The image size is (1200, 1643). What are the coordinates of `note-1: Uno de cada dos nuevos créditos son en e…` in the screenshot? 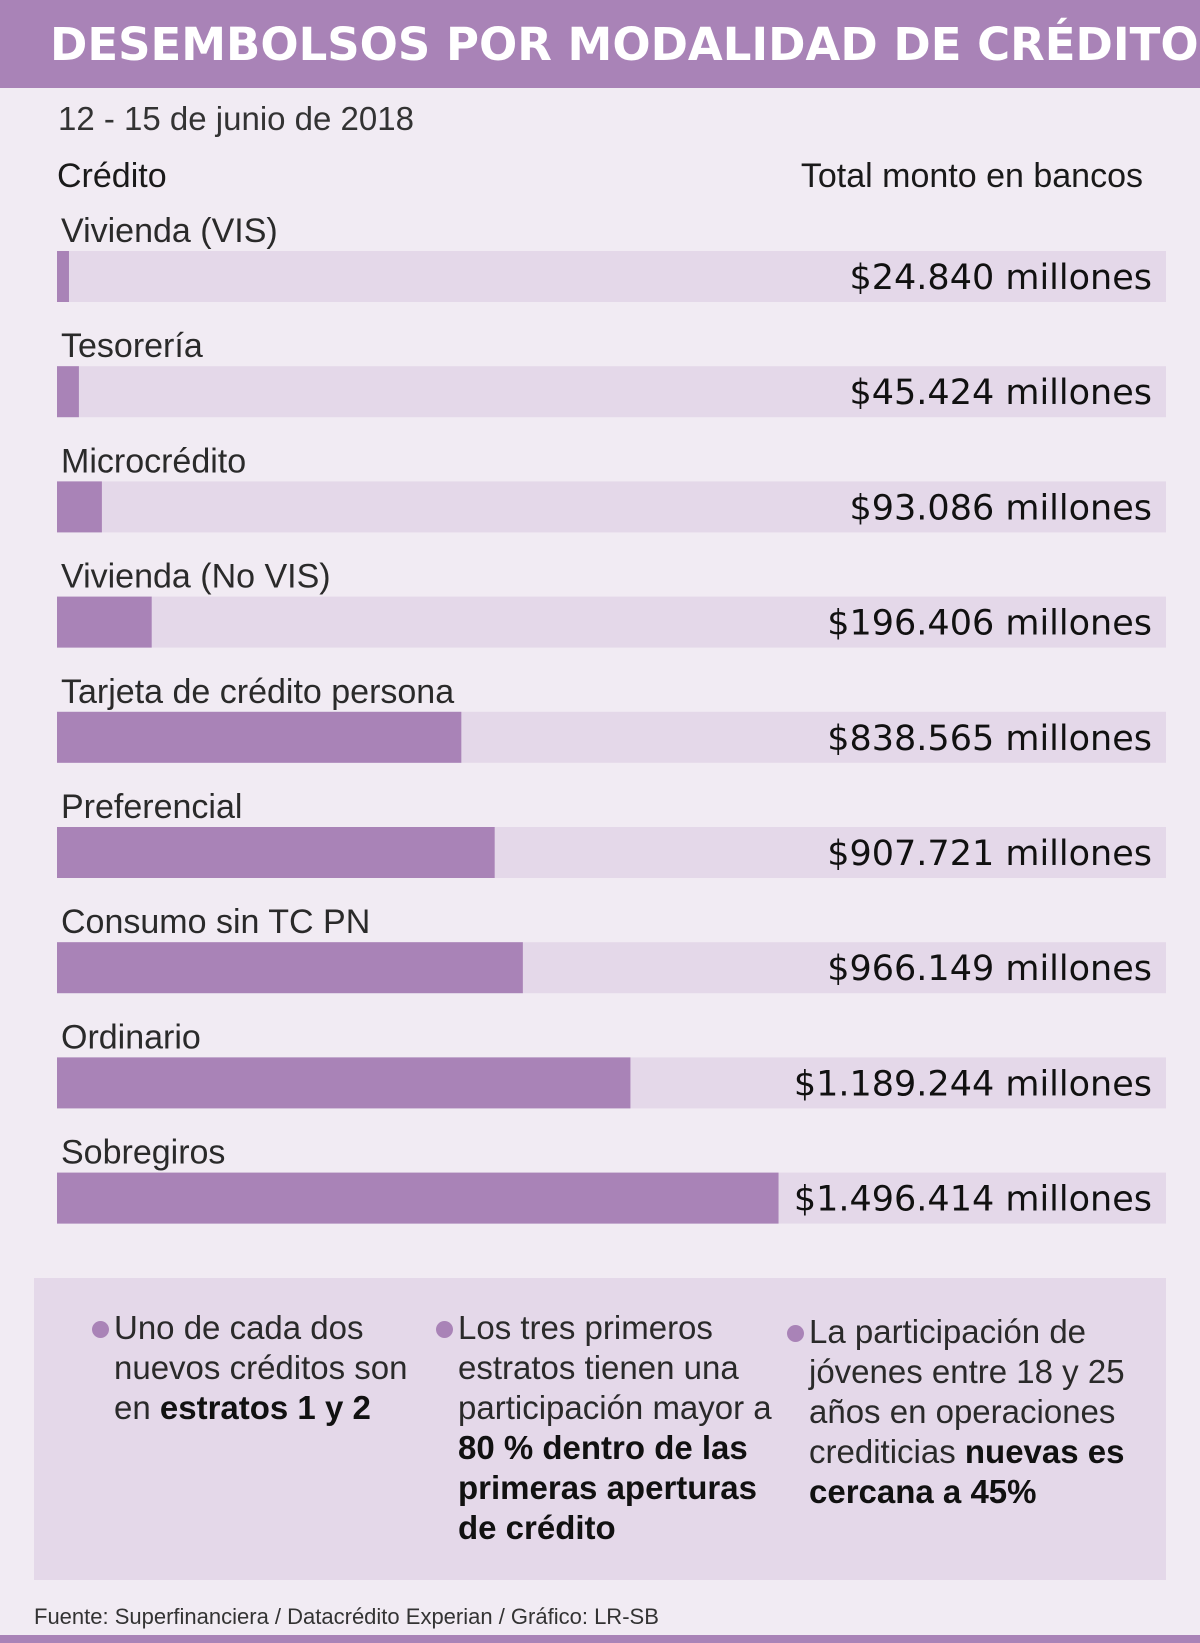 It's located at (253, 1368).